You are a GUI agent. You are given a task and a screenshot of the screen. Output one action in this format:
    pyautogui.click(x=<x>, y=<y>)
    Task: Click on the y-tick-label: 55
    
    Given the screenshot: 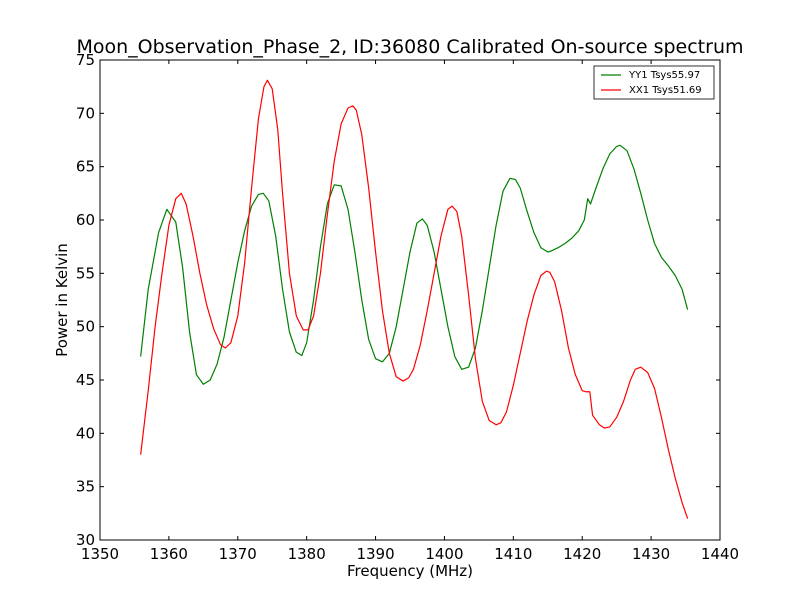 What is the action you would take?
    pyautogui.click(x=85, y=273)
    